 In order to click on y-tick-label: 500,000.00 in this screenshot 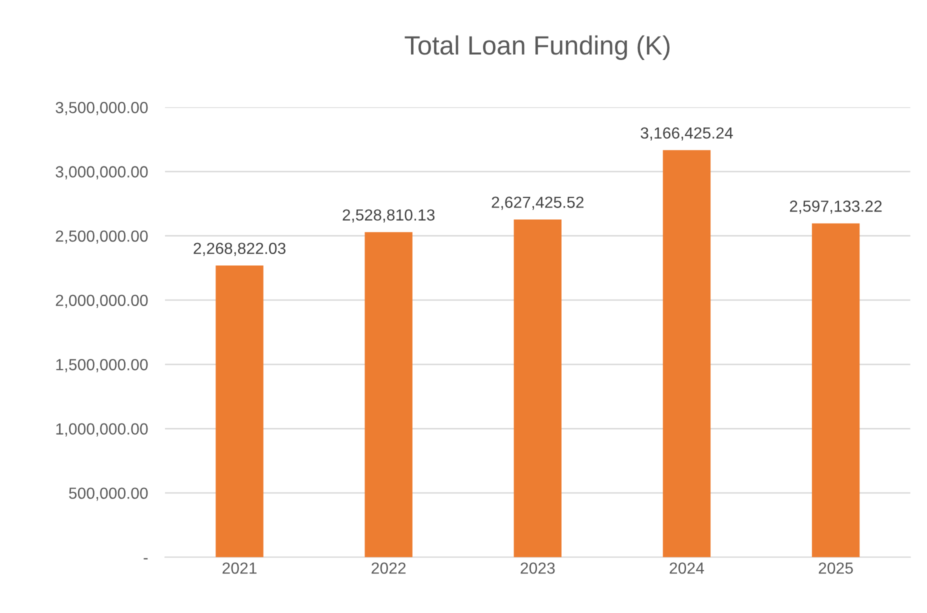, I will do `click(108, 494)`.